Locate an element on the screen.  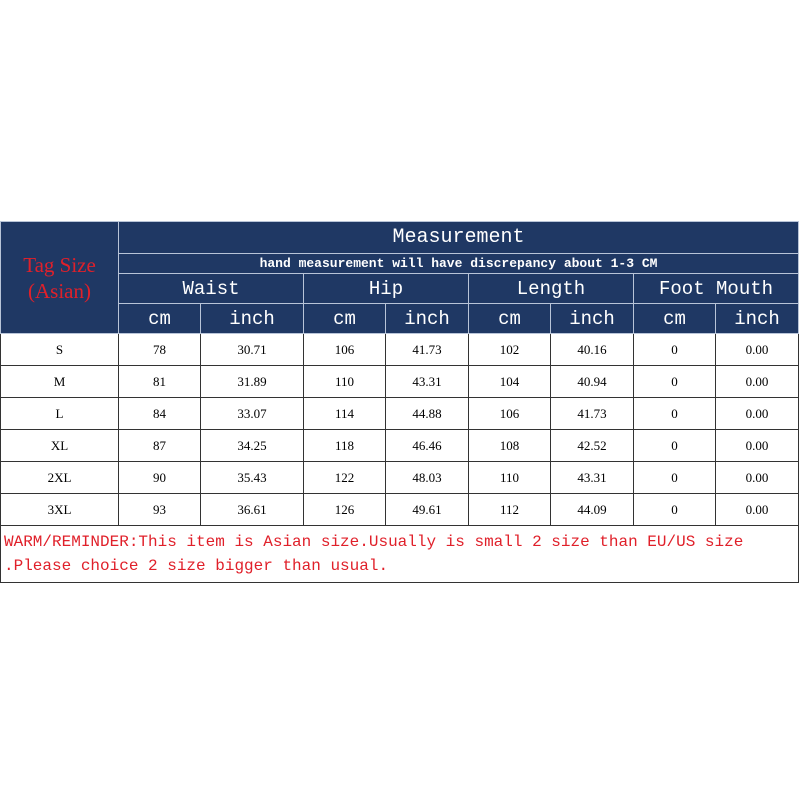
value-cell: 112 is located at coordinates (509, 509).